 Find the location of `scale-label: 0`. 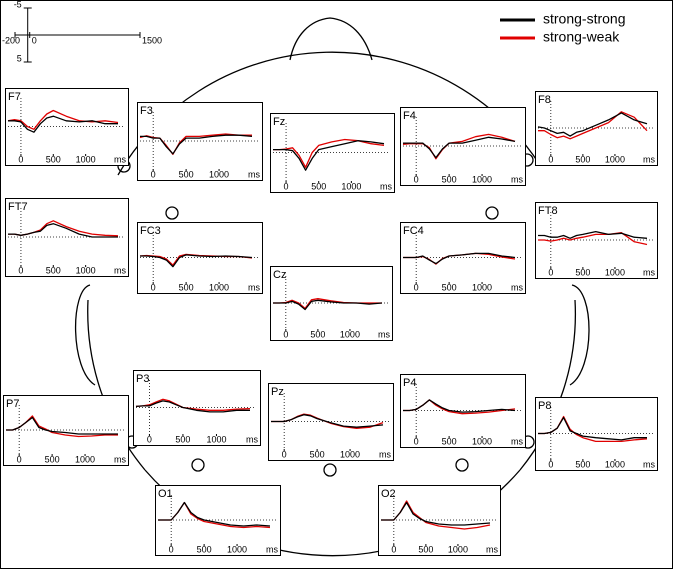

scale-label: 0 is located at coordinates (34, 40).